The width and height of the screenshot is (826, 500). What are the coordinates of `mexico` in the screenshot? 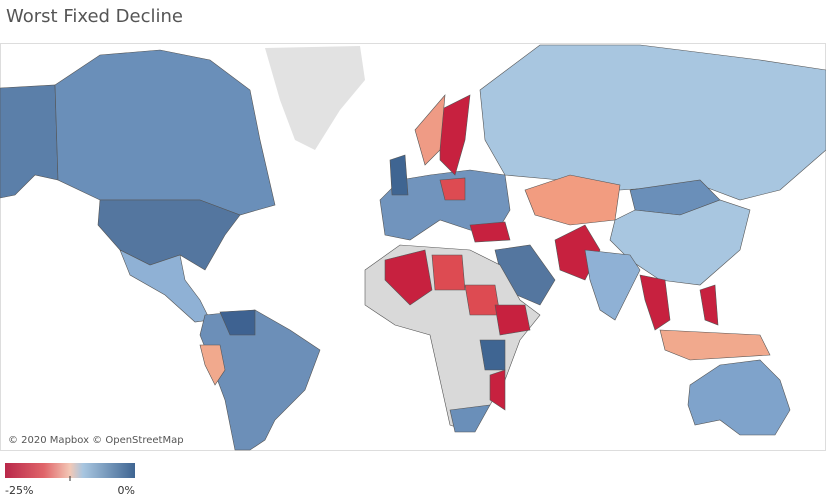 It's located at (165, 286).